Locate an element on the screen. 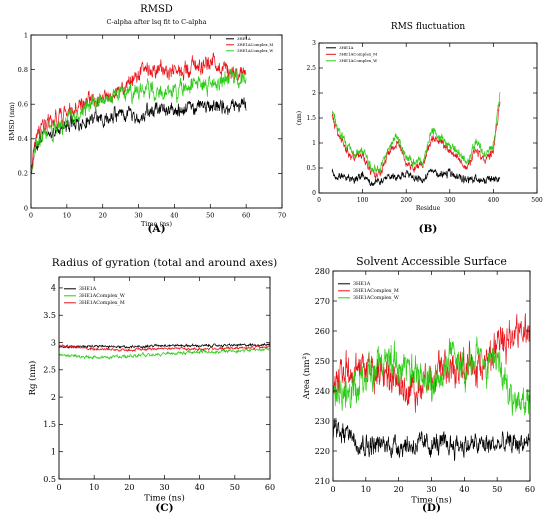  y-tick-label: 270 is located at coordinates (322, 301).